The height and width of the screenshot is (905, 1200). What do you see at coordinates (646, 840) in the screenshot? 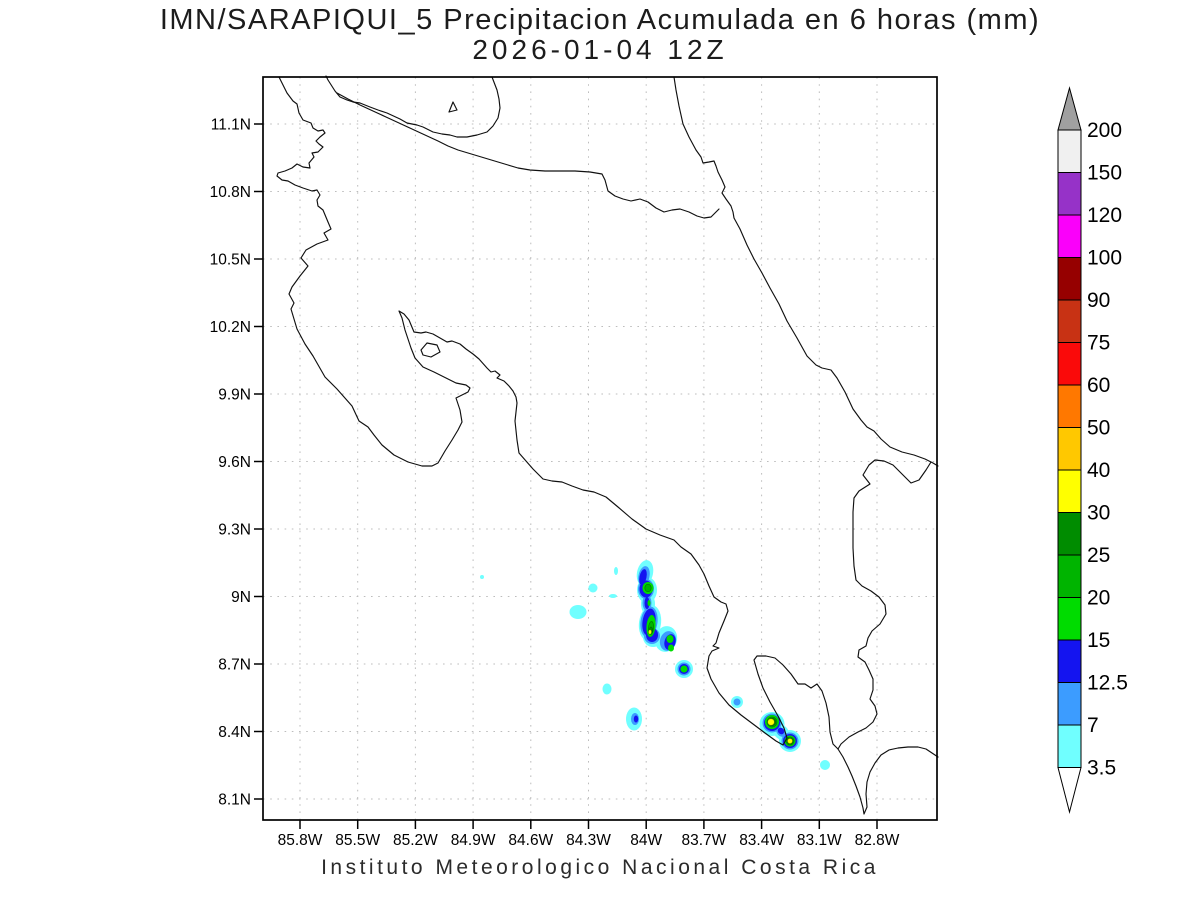
I see `x-axis-tick-label: 84W` at bounding box center [646, 840].